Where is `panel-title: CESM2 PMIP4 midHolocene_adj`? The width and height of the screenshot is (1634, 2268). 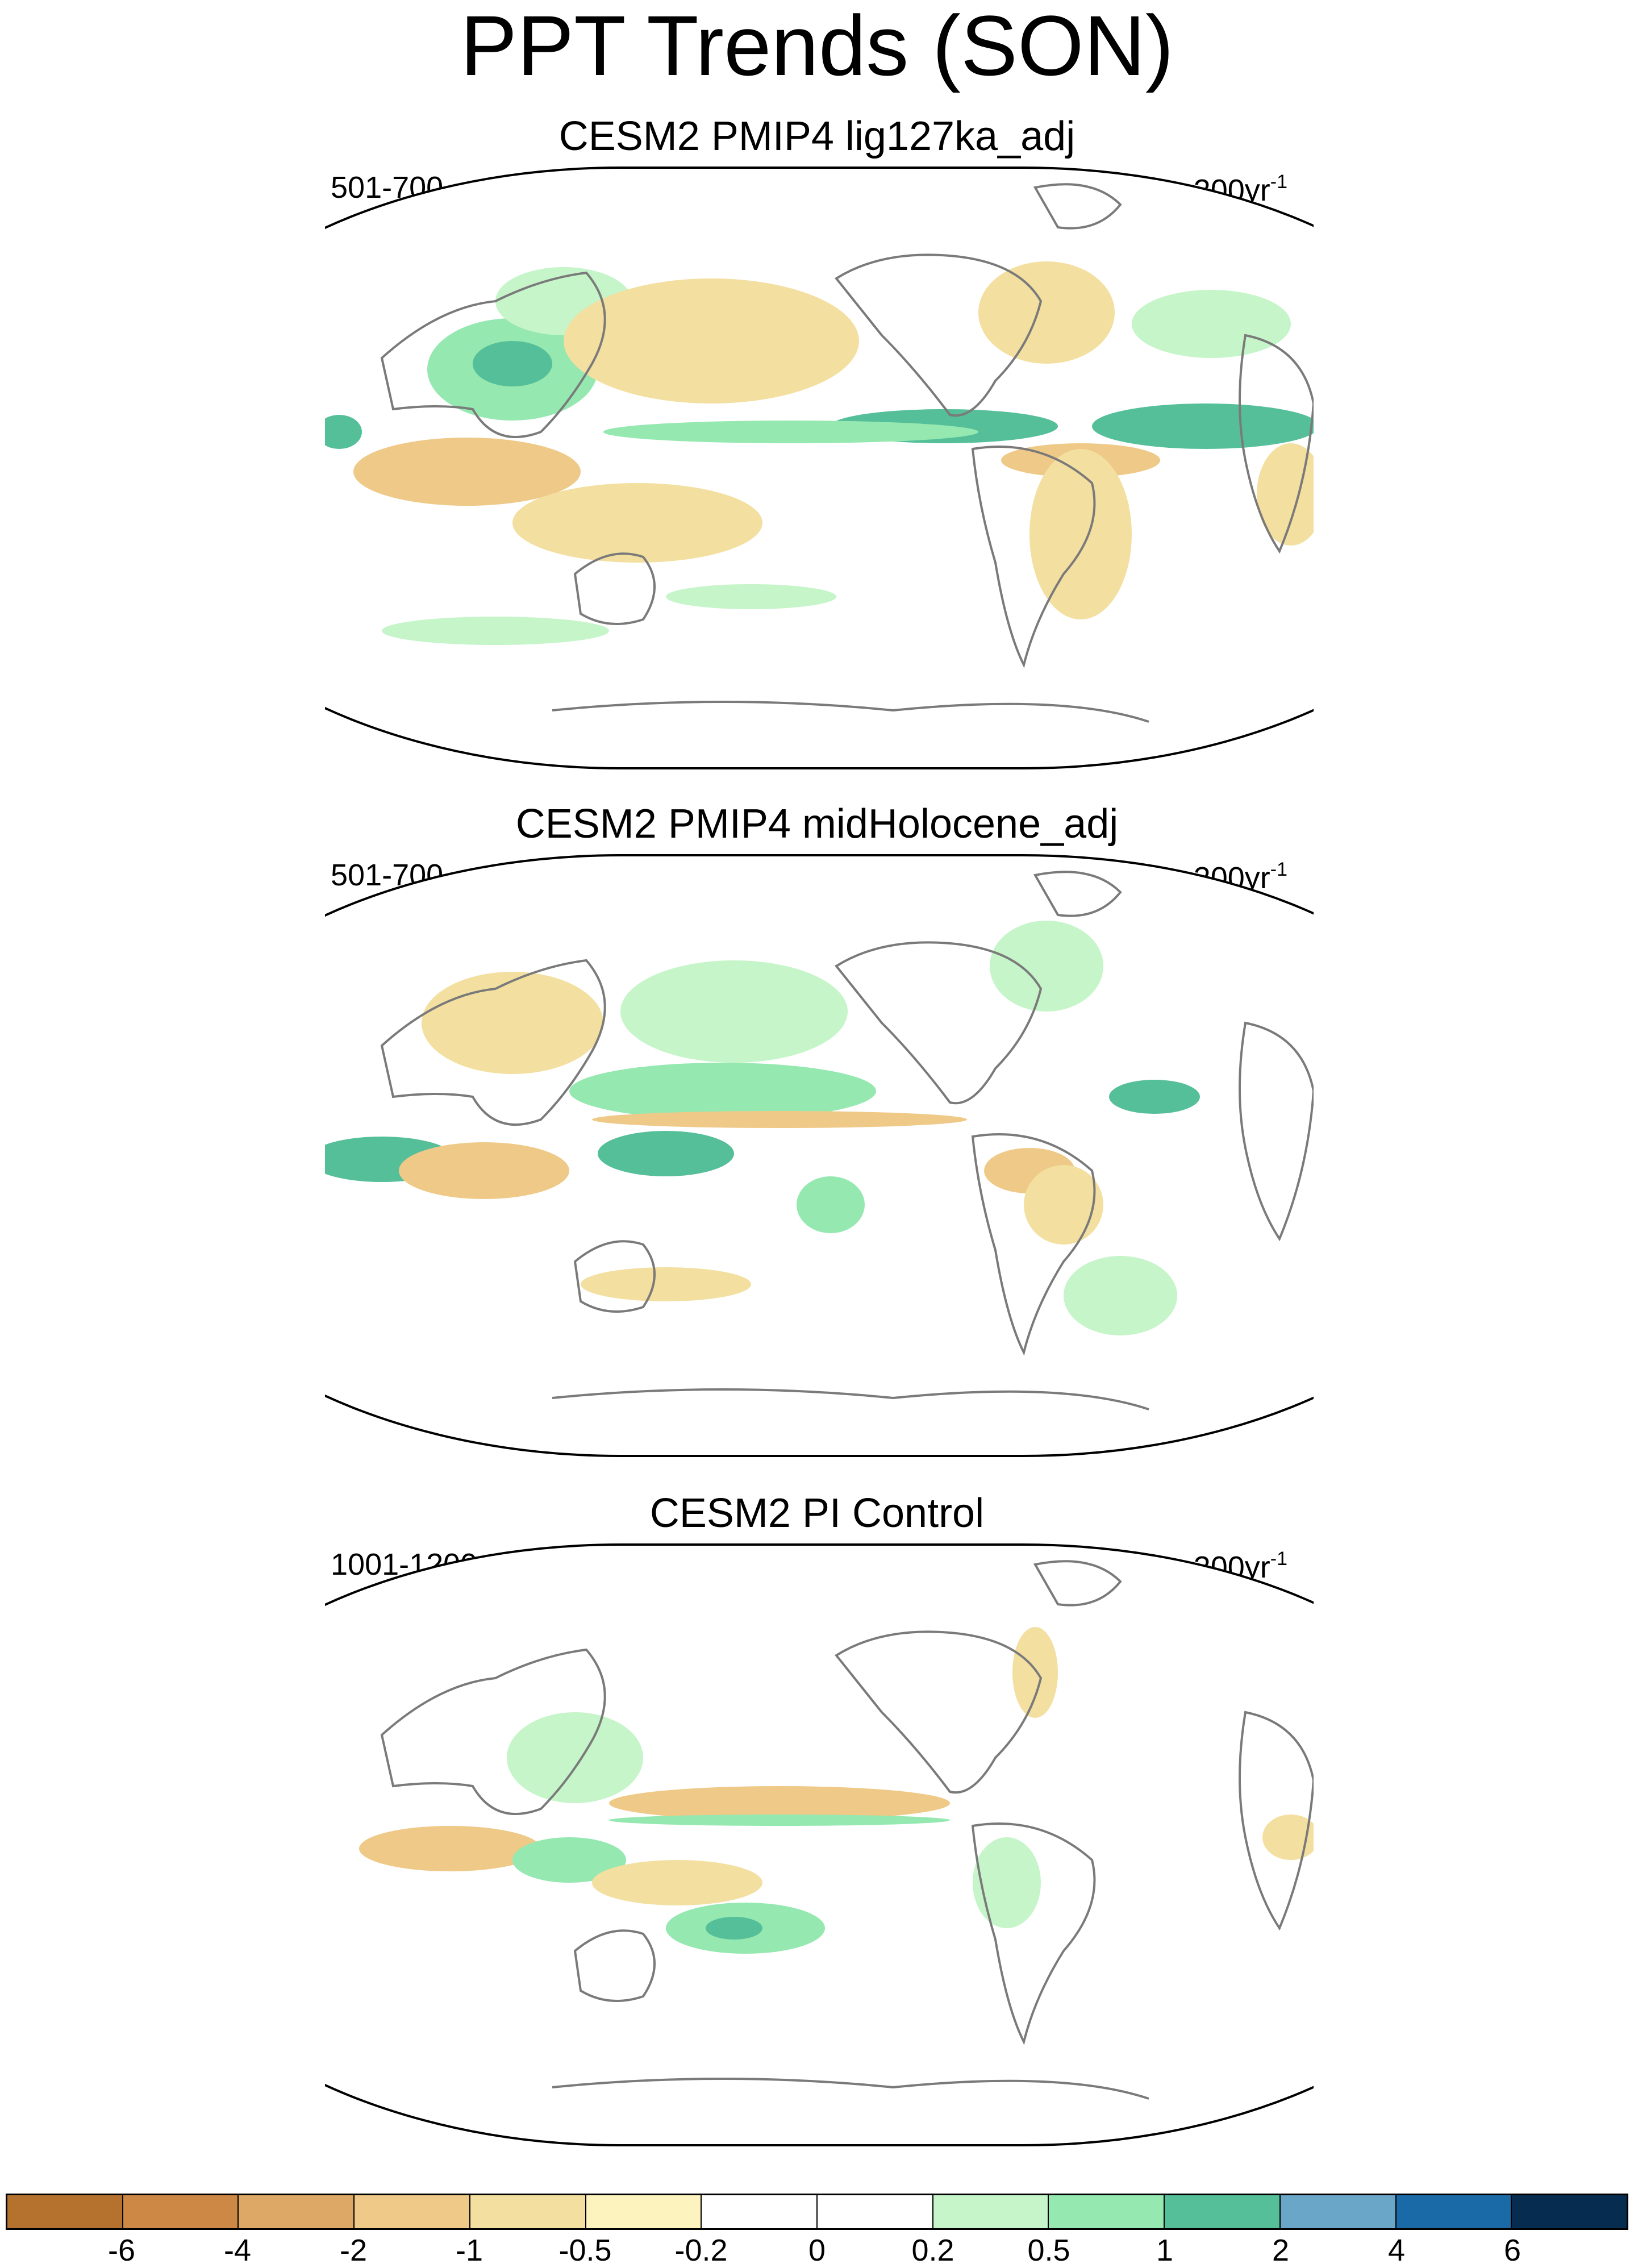
panel-title: CESM2 PMIP4 midHolocene_adj is located at coordinates (817, 824).